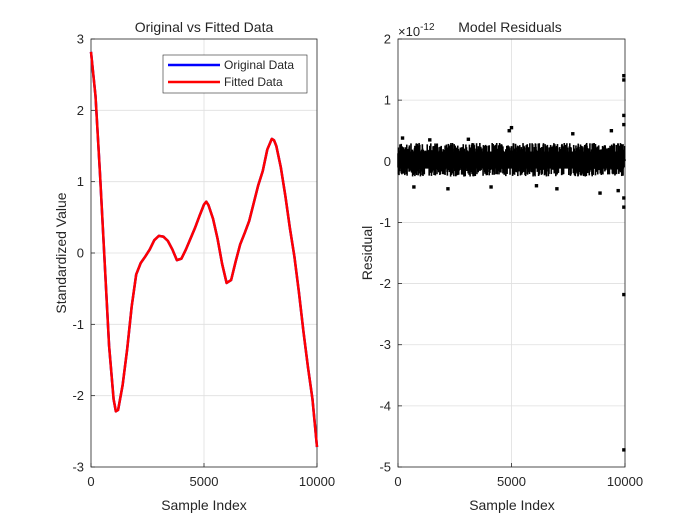 The height and width of the screenshot is (525, 700). What do you see at coordinates (253, 82) in the screenshot?
I see `legend-label-fitted: Fitted Data` at bounding box center [253, 82].